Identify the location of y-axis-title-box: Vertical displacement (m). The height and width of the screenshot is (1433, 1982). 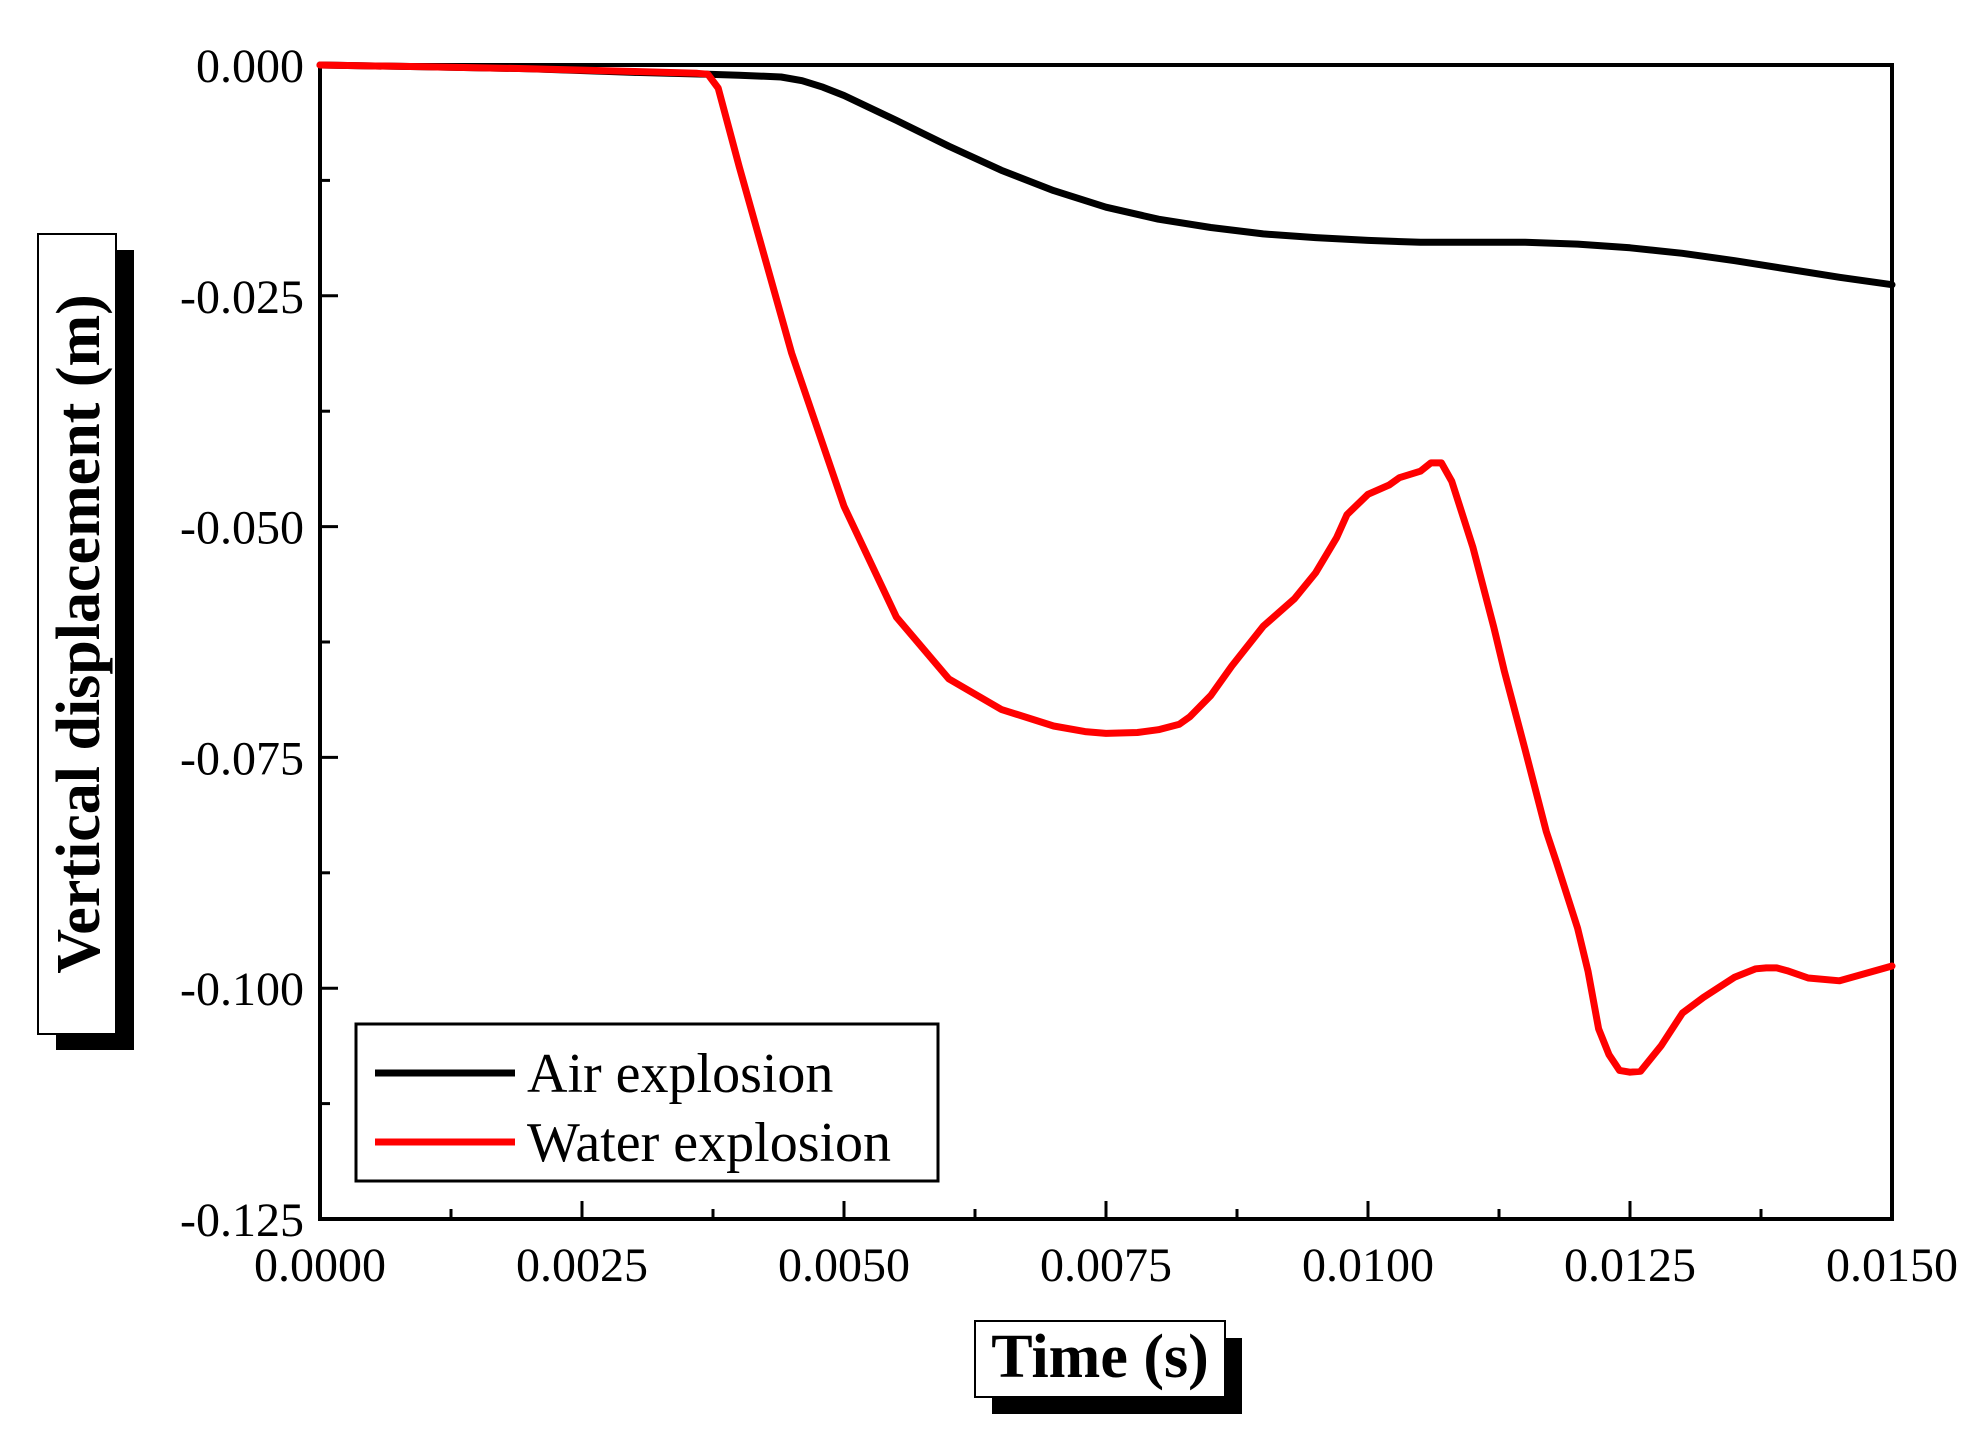
(85, 641).